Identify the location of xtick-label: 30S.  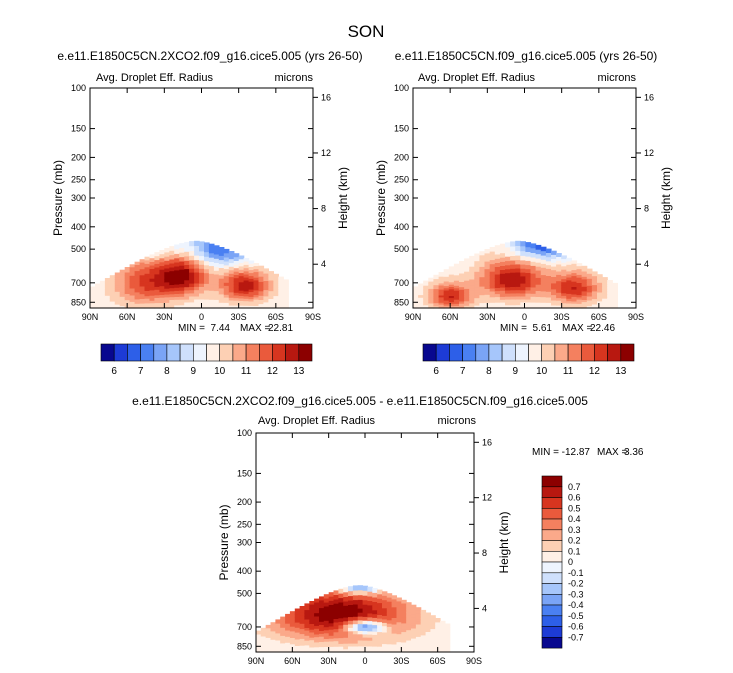
(562, 317).